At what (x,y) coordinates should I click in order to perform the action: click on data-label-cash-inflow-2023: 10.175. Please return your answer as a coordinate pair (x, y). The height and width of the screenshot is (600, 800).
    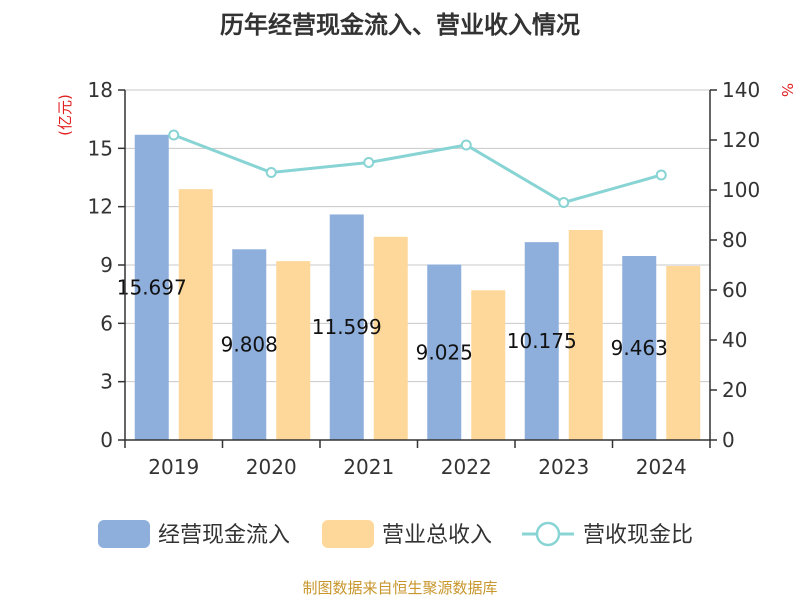
    Looking at the image, I should click on (542, 341).